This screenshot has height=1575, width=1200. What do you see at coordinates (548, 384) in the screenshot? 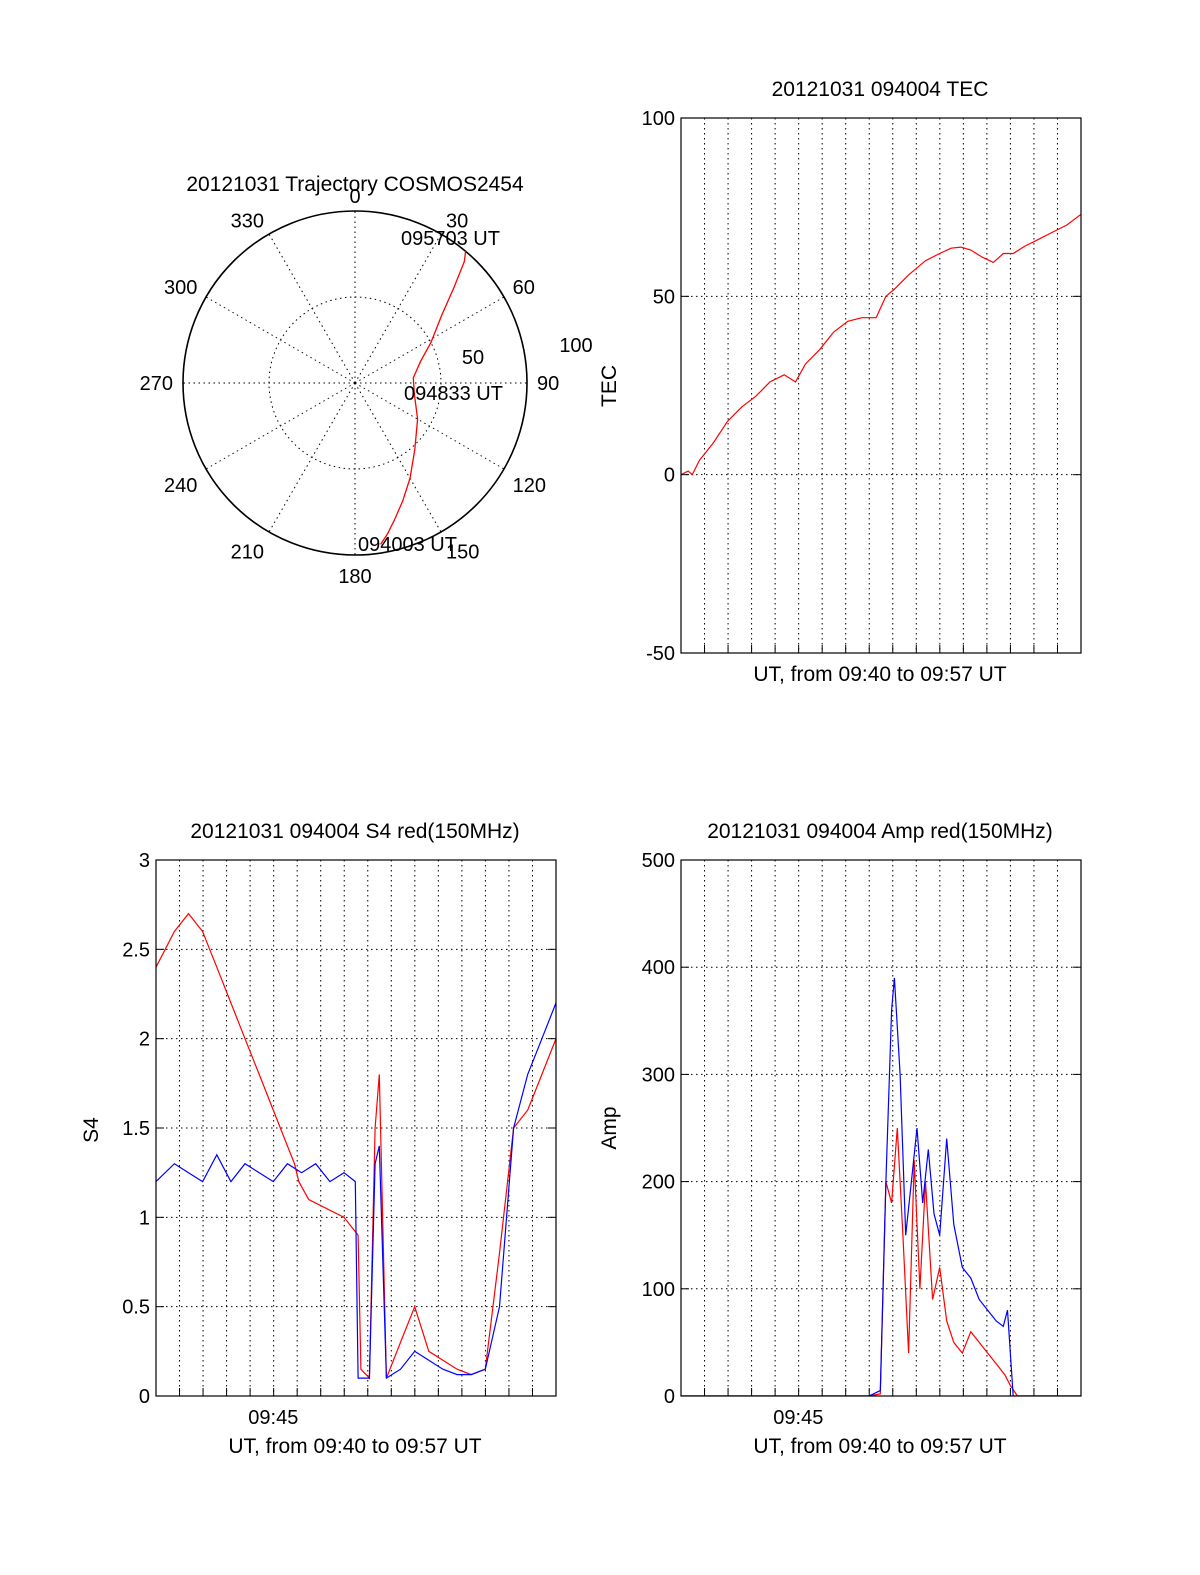
I see `polar-angle-label: 90` at bounding box center [548, 384].